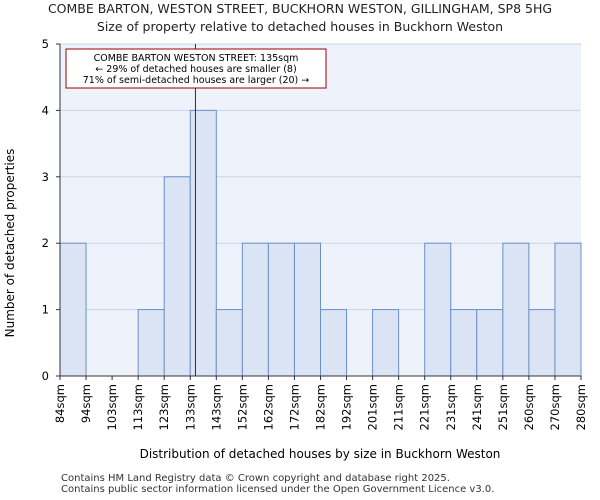 The width and height of the screenshot is (600, 500). What do you see at coordinates (555, 407) in the screenshot?
I see `x-tick-label-270sqm: 270sqm` at bounding box center [555, 407].